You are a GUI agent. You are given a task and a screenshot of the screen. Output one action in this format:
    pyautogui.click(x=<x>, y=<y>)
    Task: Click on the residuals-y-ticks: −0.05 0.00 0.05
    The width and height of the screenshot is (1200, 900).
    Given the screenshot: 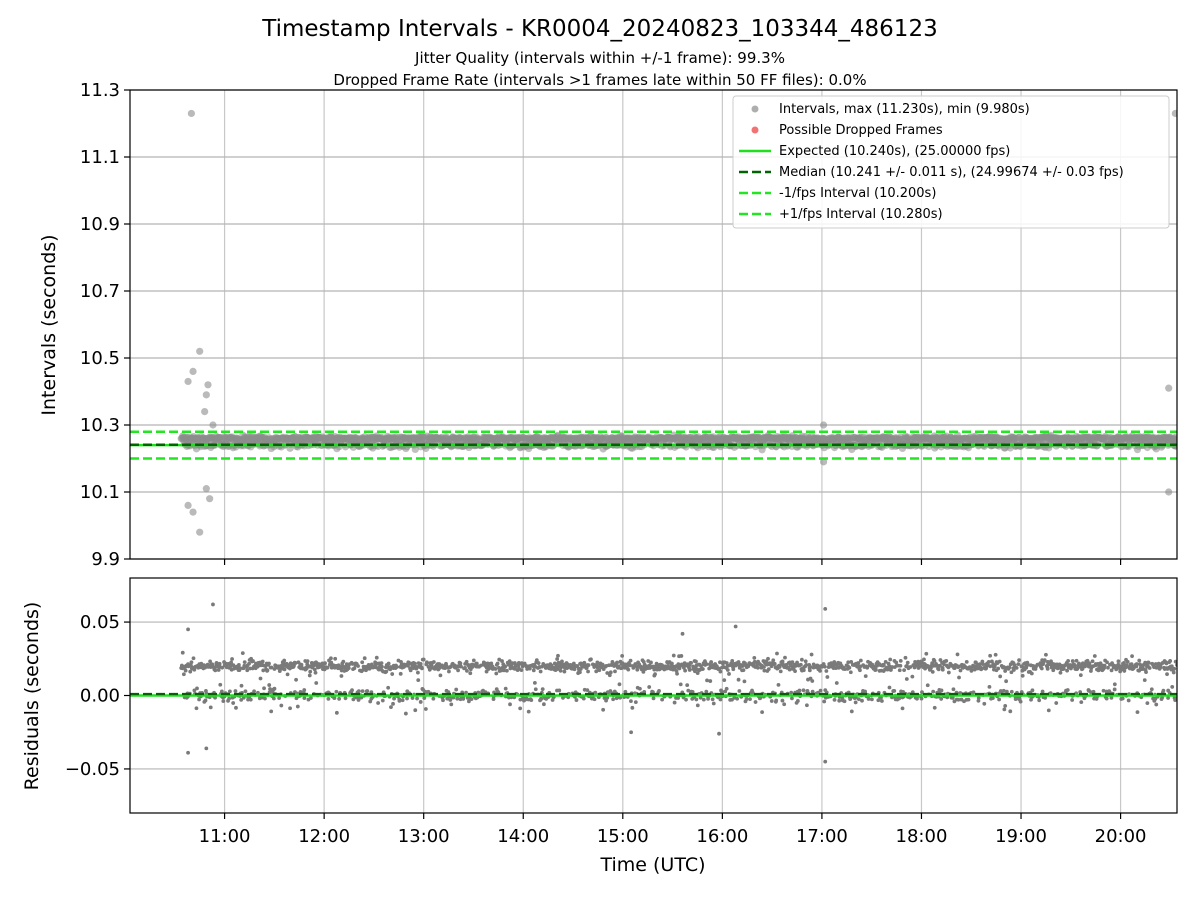 What is the action you would take?
    pyautogui.click(x=97, y=696)
    